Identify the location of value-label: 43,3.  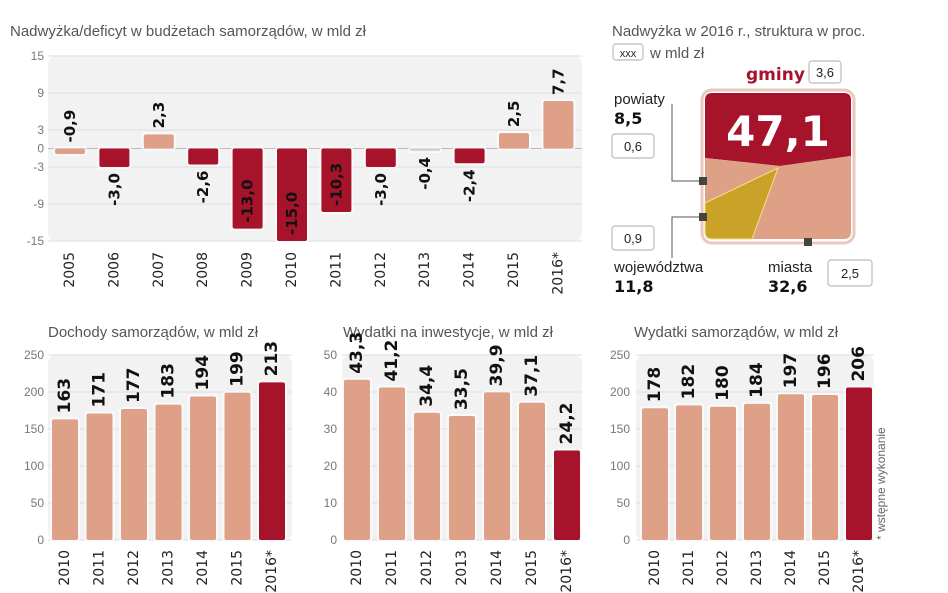
(357, 353).